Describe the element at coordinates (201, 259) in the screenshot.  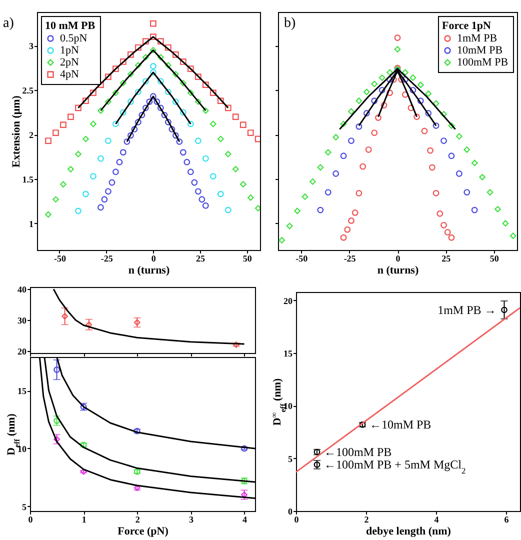
I see `x-tick-label: 25` at that location.